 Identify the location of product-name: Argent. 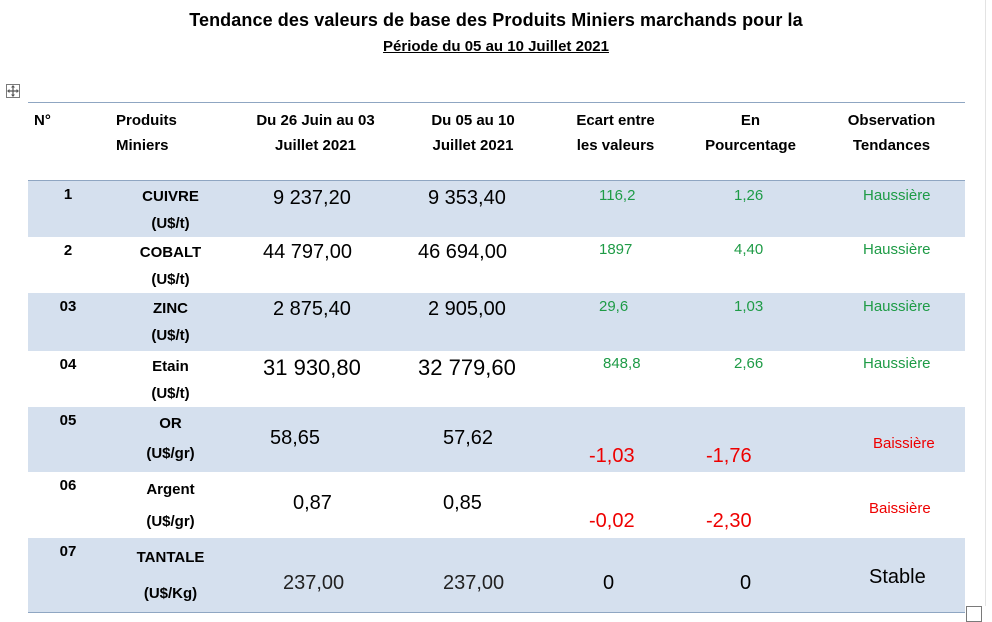
(170, 489).